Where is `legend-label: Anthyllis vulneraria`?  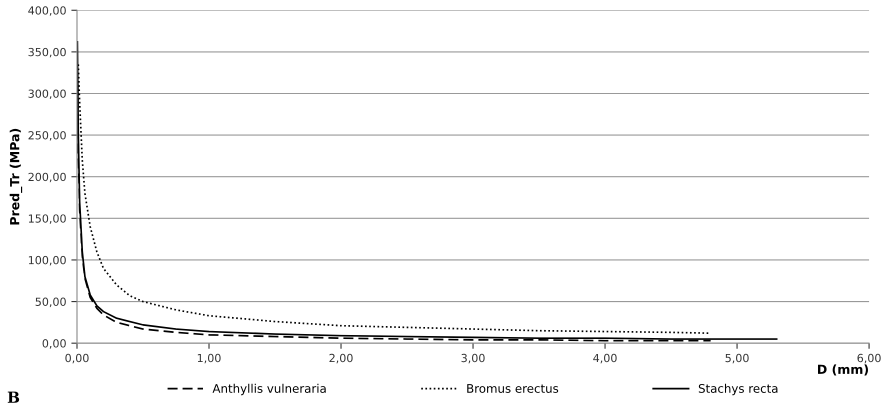
legend-label: Anthyllis vulneraria is located at coordinates (269, 390).